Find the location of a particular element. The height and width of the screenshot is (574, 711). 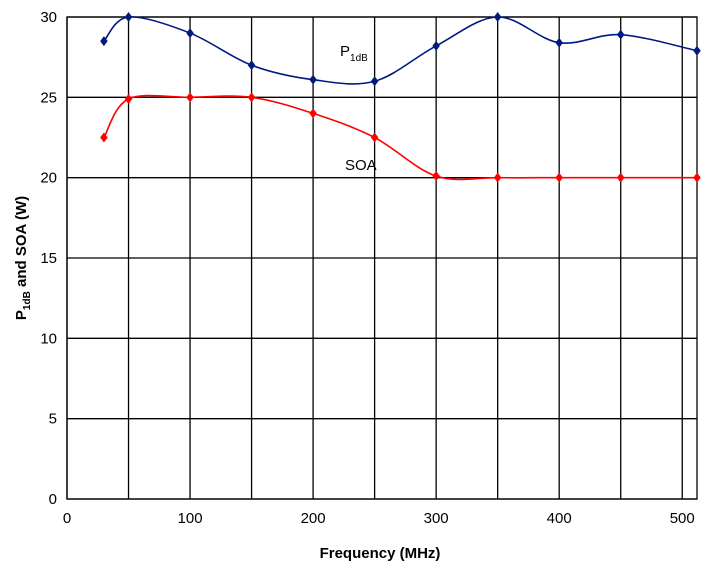

soa-series-label: SOA is located at coordinates (361, 165).